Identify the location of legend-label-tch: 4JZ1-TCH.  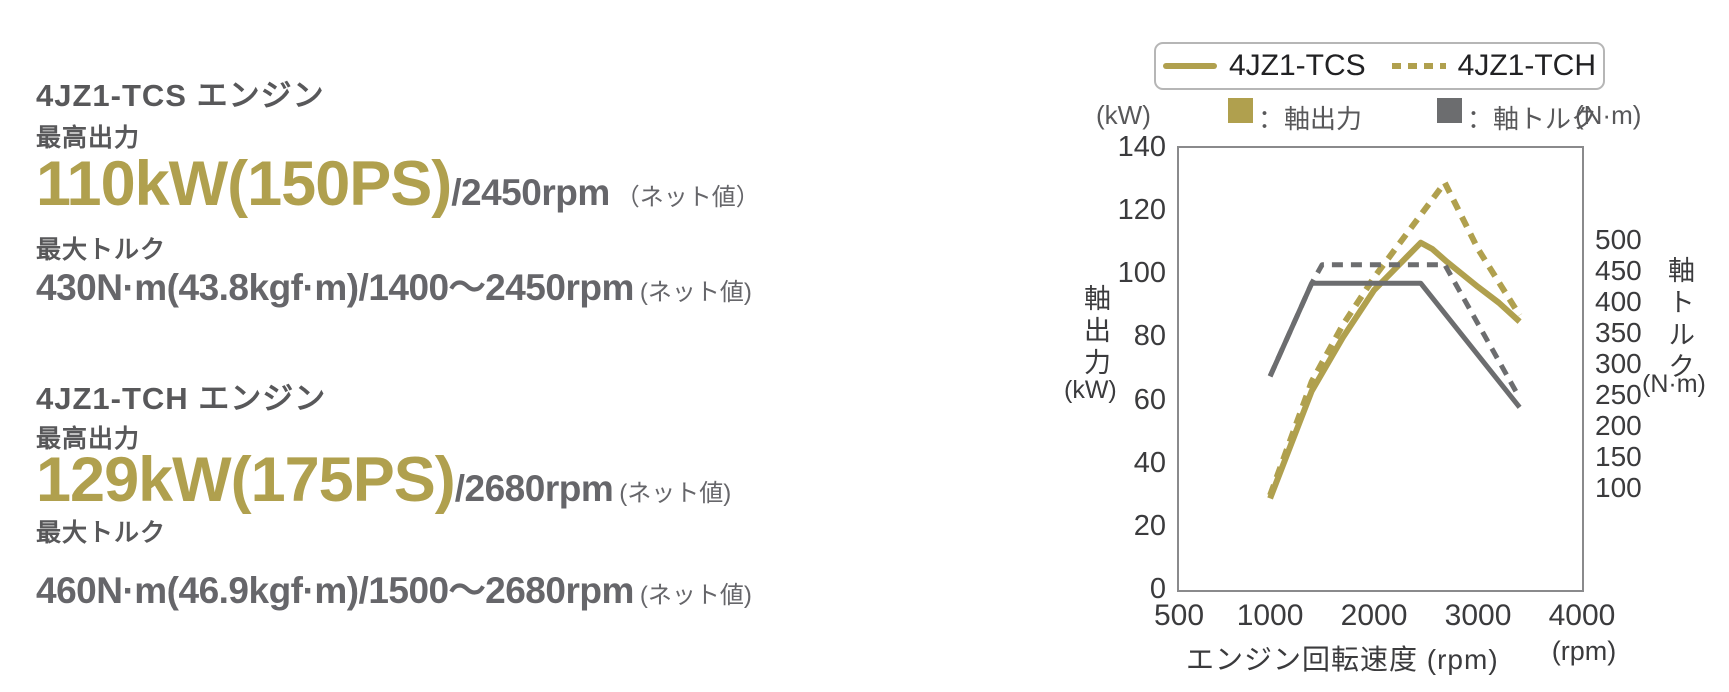
(1527, 65).